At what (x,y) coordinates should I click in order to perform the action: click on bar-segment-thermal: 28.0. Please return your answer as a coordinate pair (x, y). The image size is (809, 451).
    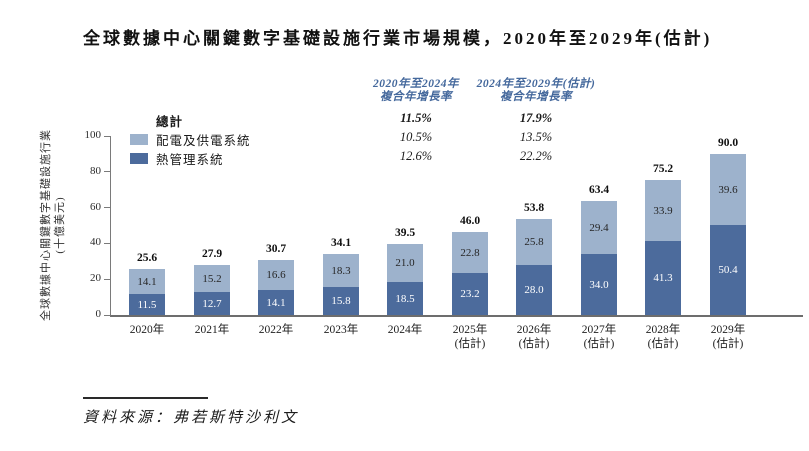
    Looking at the image, I should click on (534, 290).